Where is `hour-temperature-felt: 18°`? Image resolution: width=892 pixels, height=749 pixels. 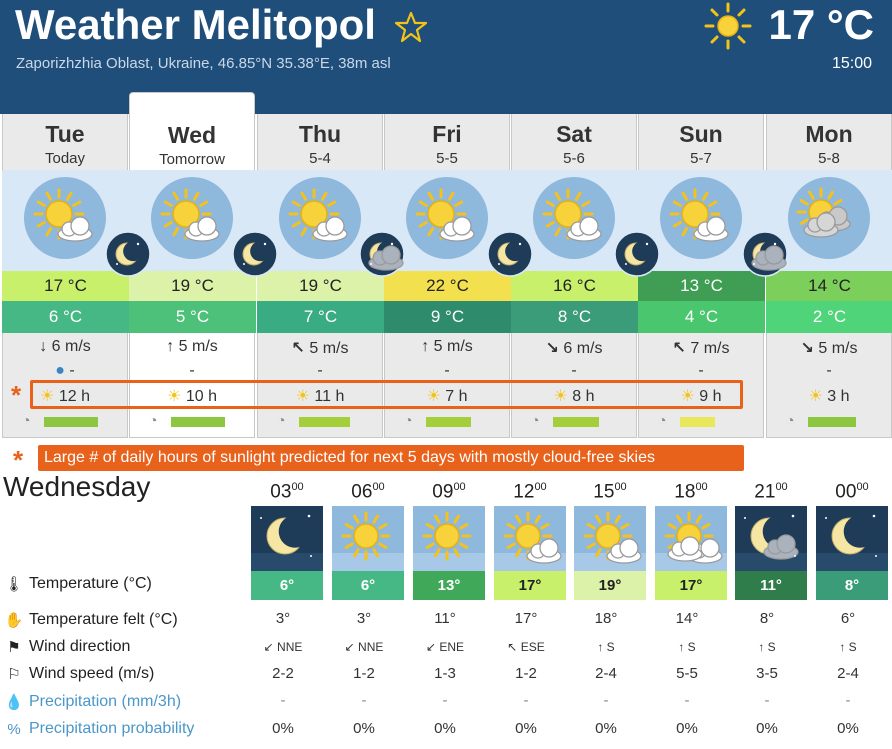
hour-temperature-felt: 18° is located at coordinates (606, 618).